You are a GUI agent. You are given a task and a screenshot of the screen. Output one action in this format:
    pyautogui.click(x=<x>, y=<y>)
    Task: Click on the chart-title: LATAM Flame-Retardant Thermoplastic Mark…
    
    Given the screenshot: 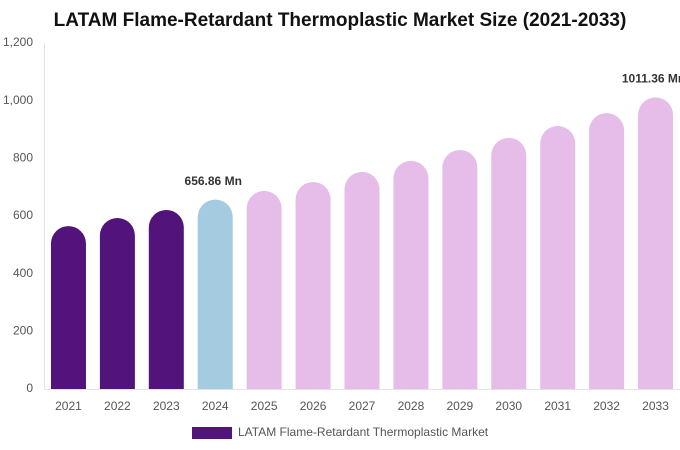 What is the action you would take?
    pyautogui.click(x=340, y=20)
    